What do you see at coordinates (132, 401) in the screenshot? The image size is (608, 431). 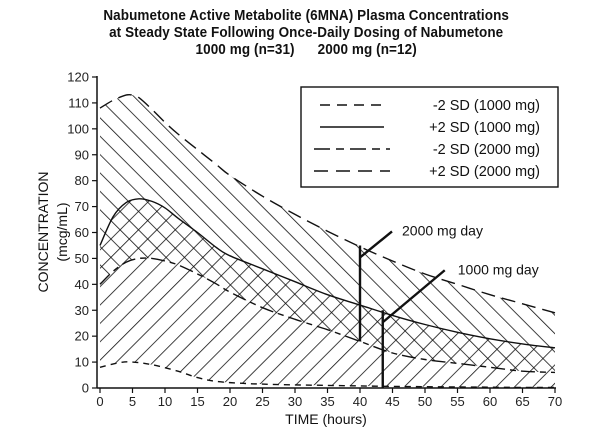 I see `x-tick-label: 5` at bounding box center [132, 401].